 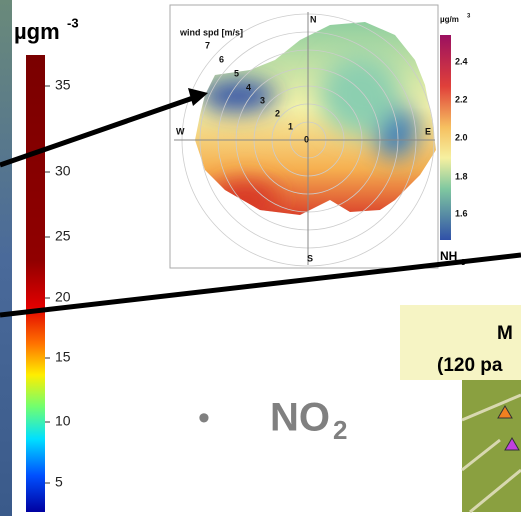 What do you see at coordinates (491, 453) in the screenshot?
I see `map-roads` at bounding box center [491, 453].